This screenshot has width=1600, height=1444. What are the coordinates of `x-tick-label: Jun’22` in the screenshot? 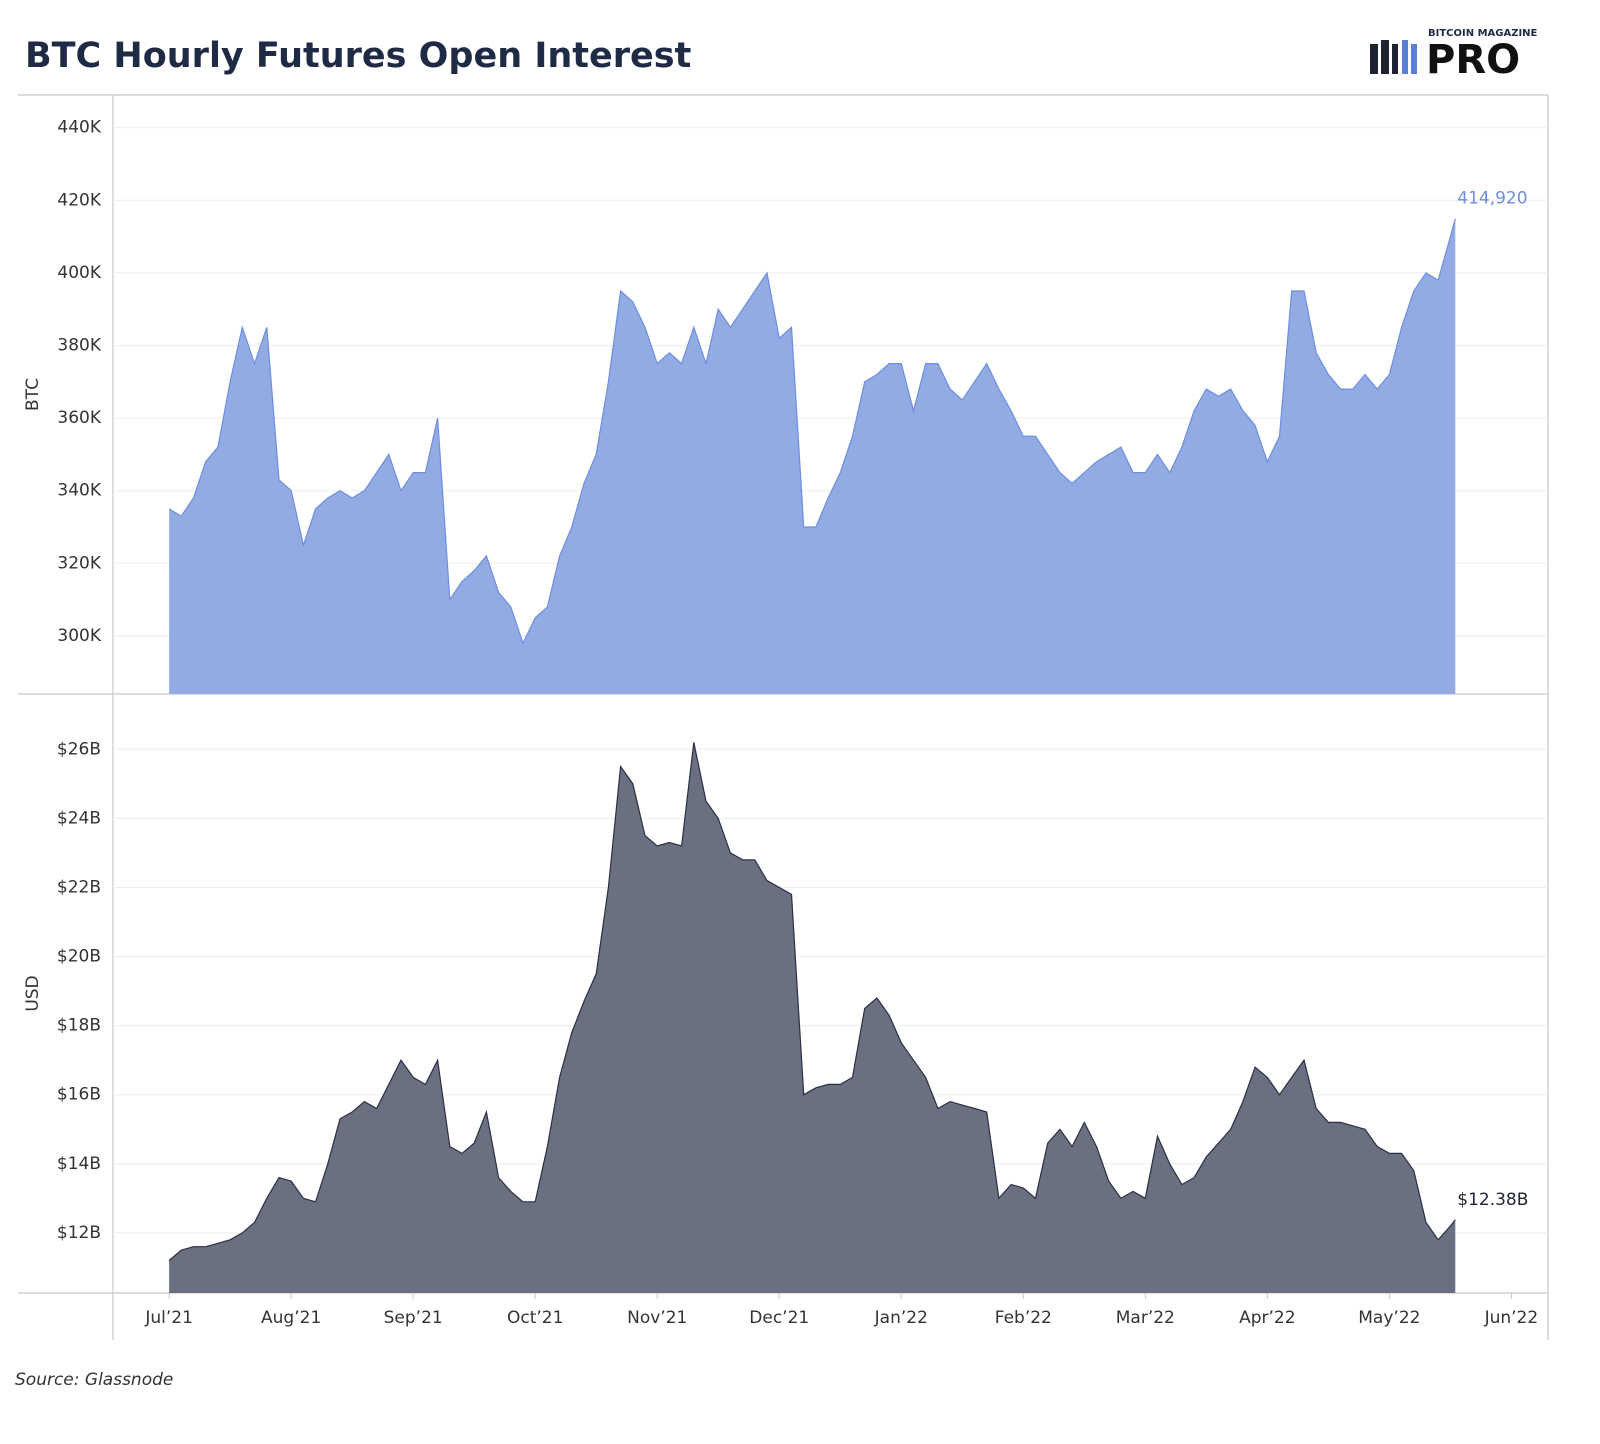 It's located at (1511, 1318).